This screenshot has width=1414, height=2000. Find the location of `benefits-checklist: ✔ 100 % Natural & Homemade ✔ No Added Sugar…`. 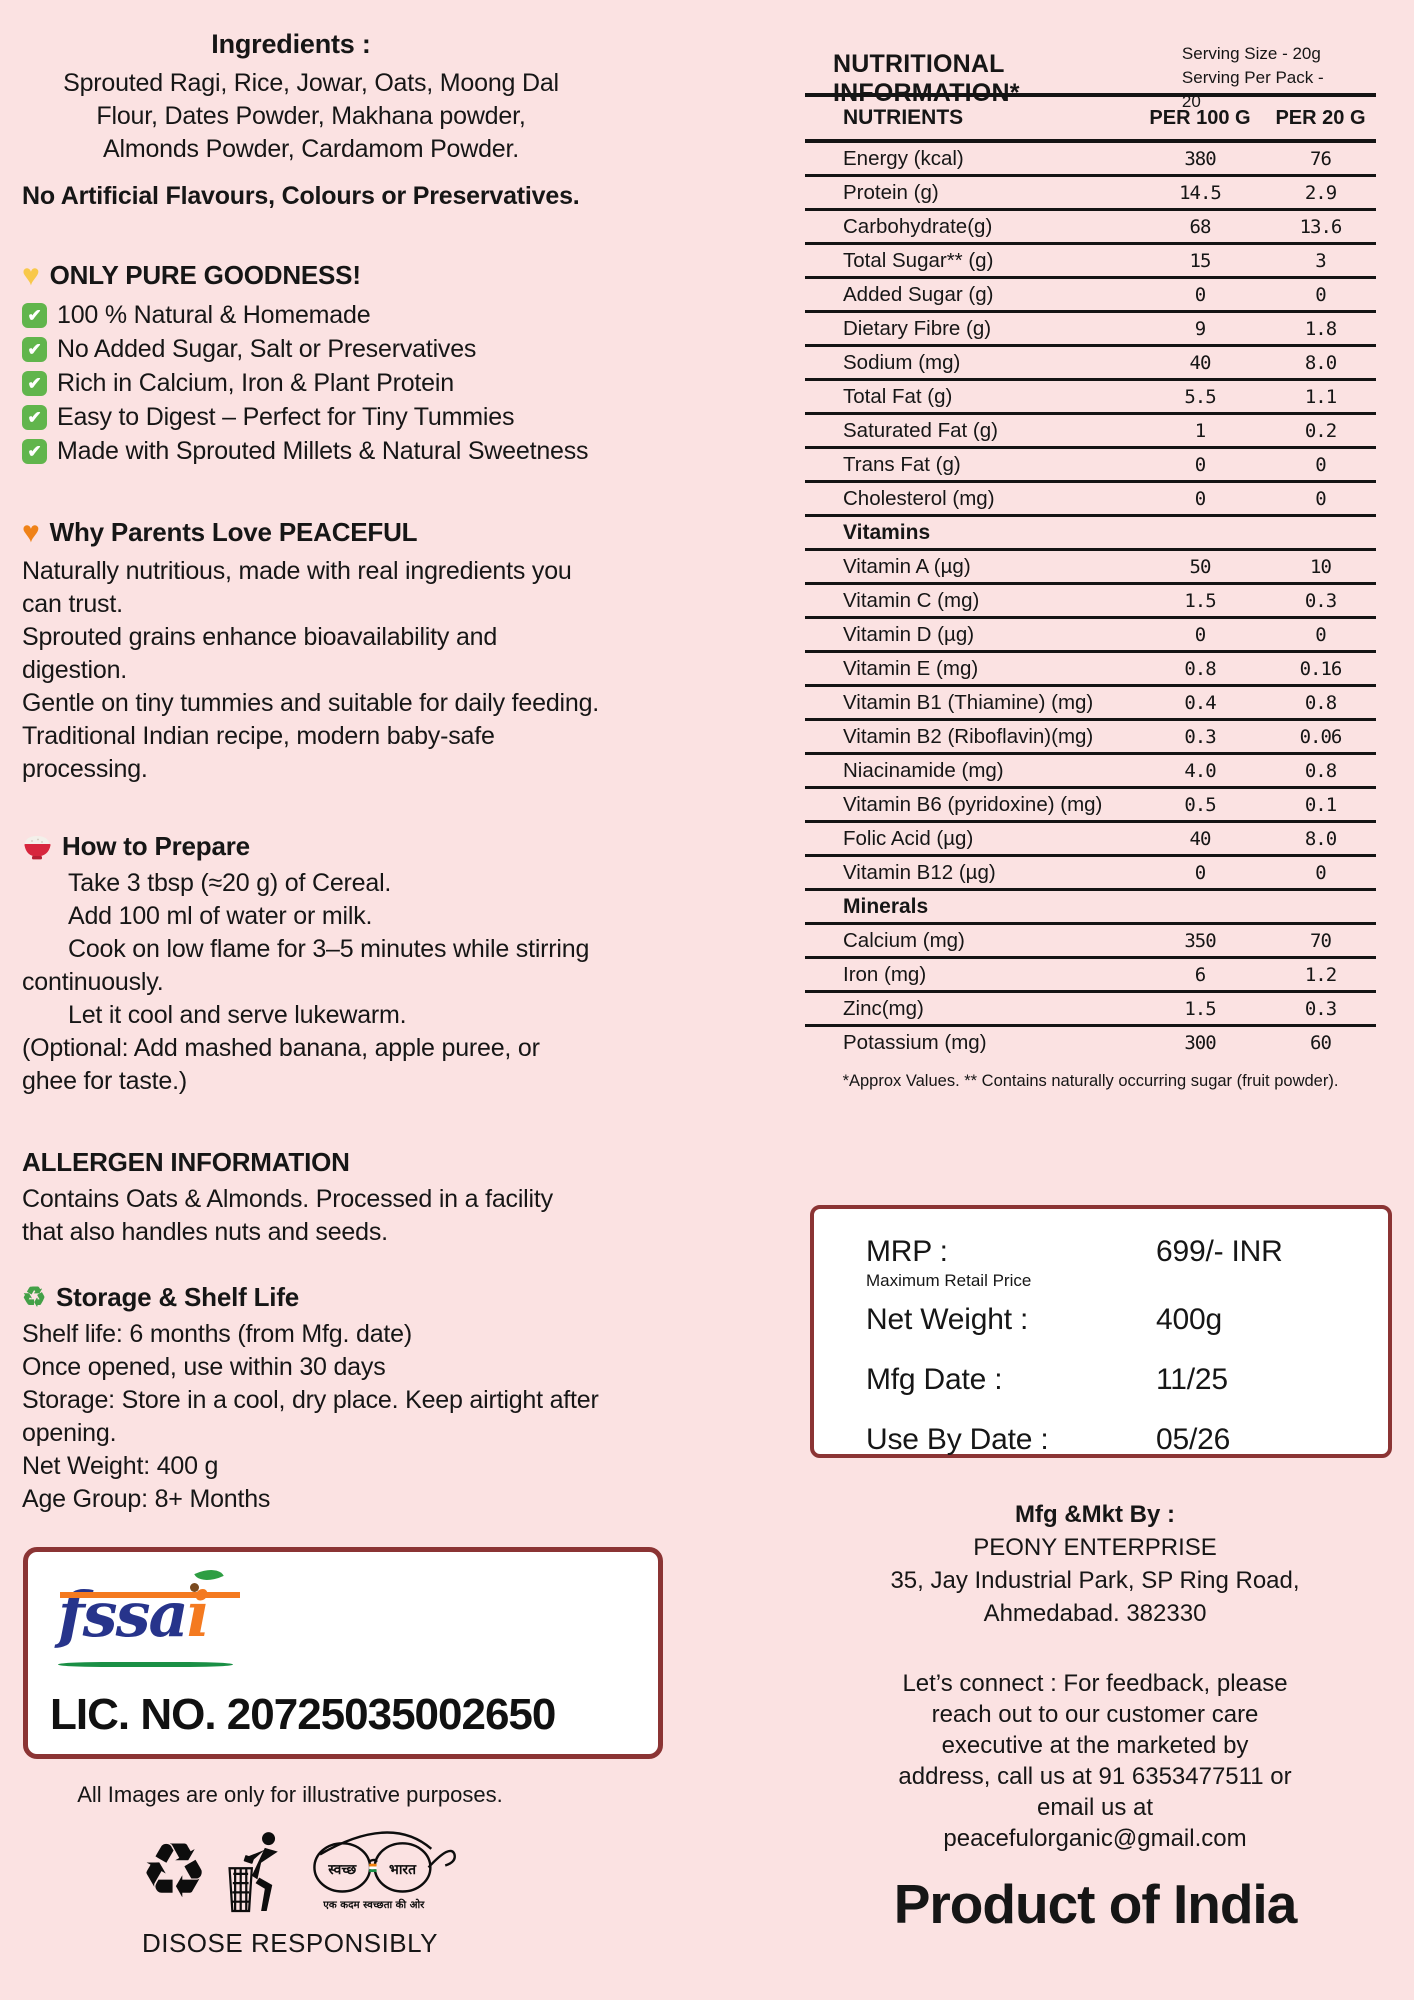

benefits-checklist: ✔ 100 % Natural & Homemade ✔ No Added Sugar… is located at coordinates (311, 383).